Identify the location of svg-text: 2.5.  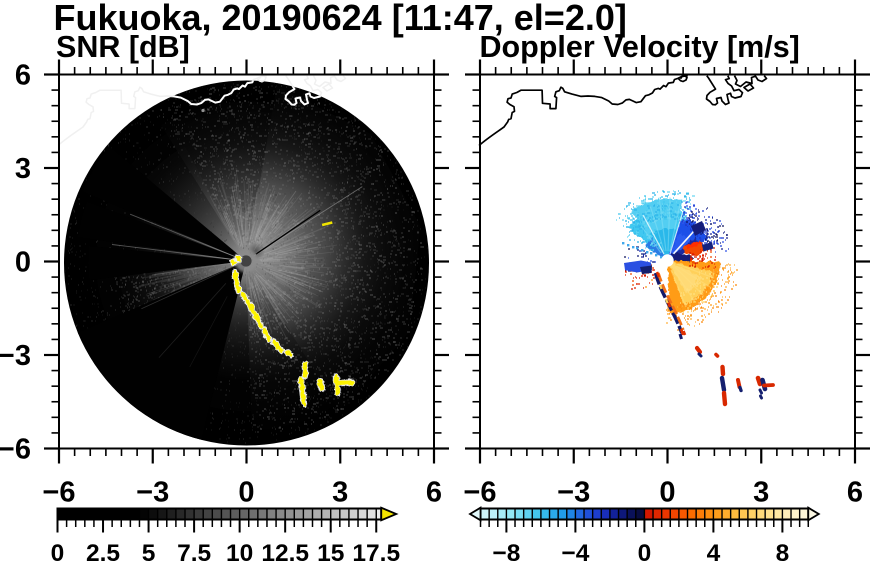
(103, 553).